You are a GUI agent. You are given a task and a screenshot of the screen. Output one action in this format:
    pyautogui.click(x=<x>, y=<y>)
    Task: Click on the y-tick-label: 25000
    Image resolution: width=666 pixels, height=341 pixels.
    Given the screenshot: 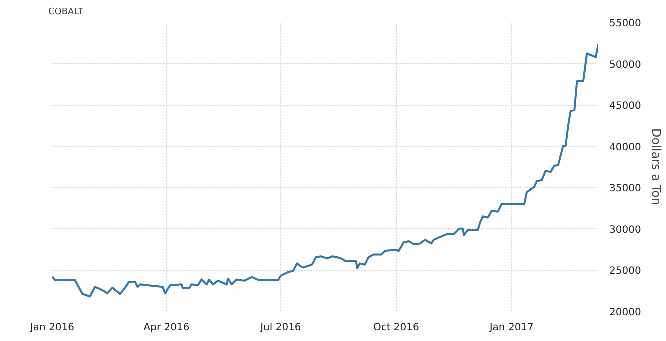 What is the action you would take?
    pyautogui.click(x=626, y=272)
    